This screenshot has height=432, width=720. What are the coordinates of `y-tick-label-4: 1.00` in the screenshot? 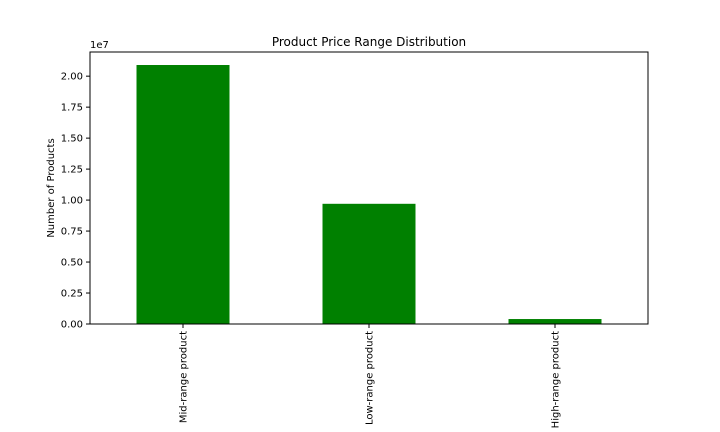 It's located at (72, 201).